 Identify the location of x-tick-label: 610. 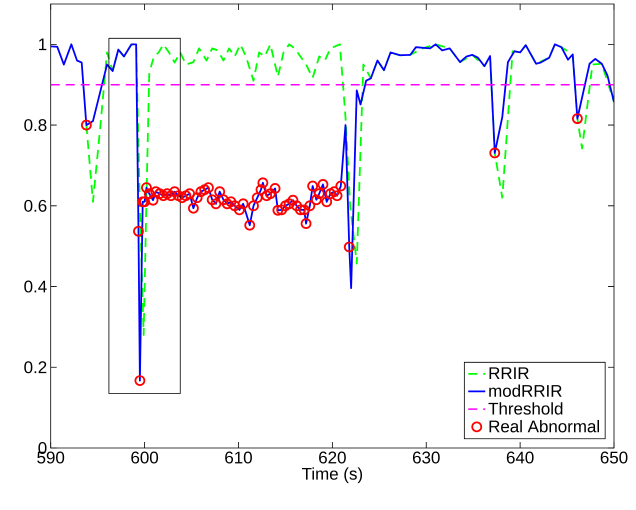
(238, 458).